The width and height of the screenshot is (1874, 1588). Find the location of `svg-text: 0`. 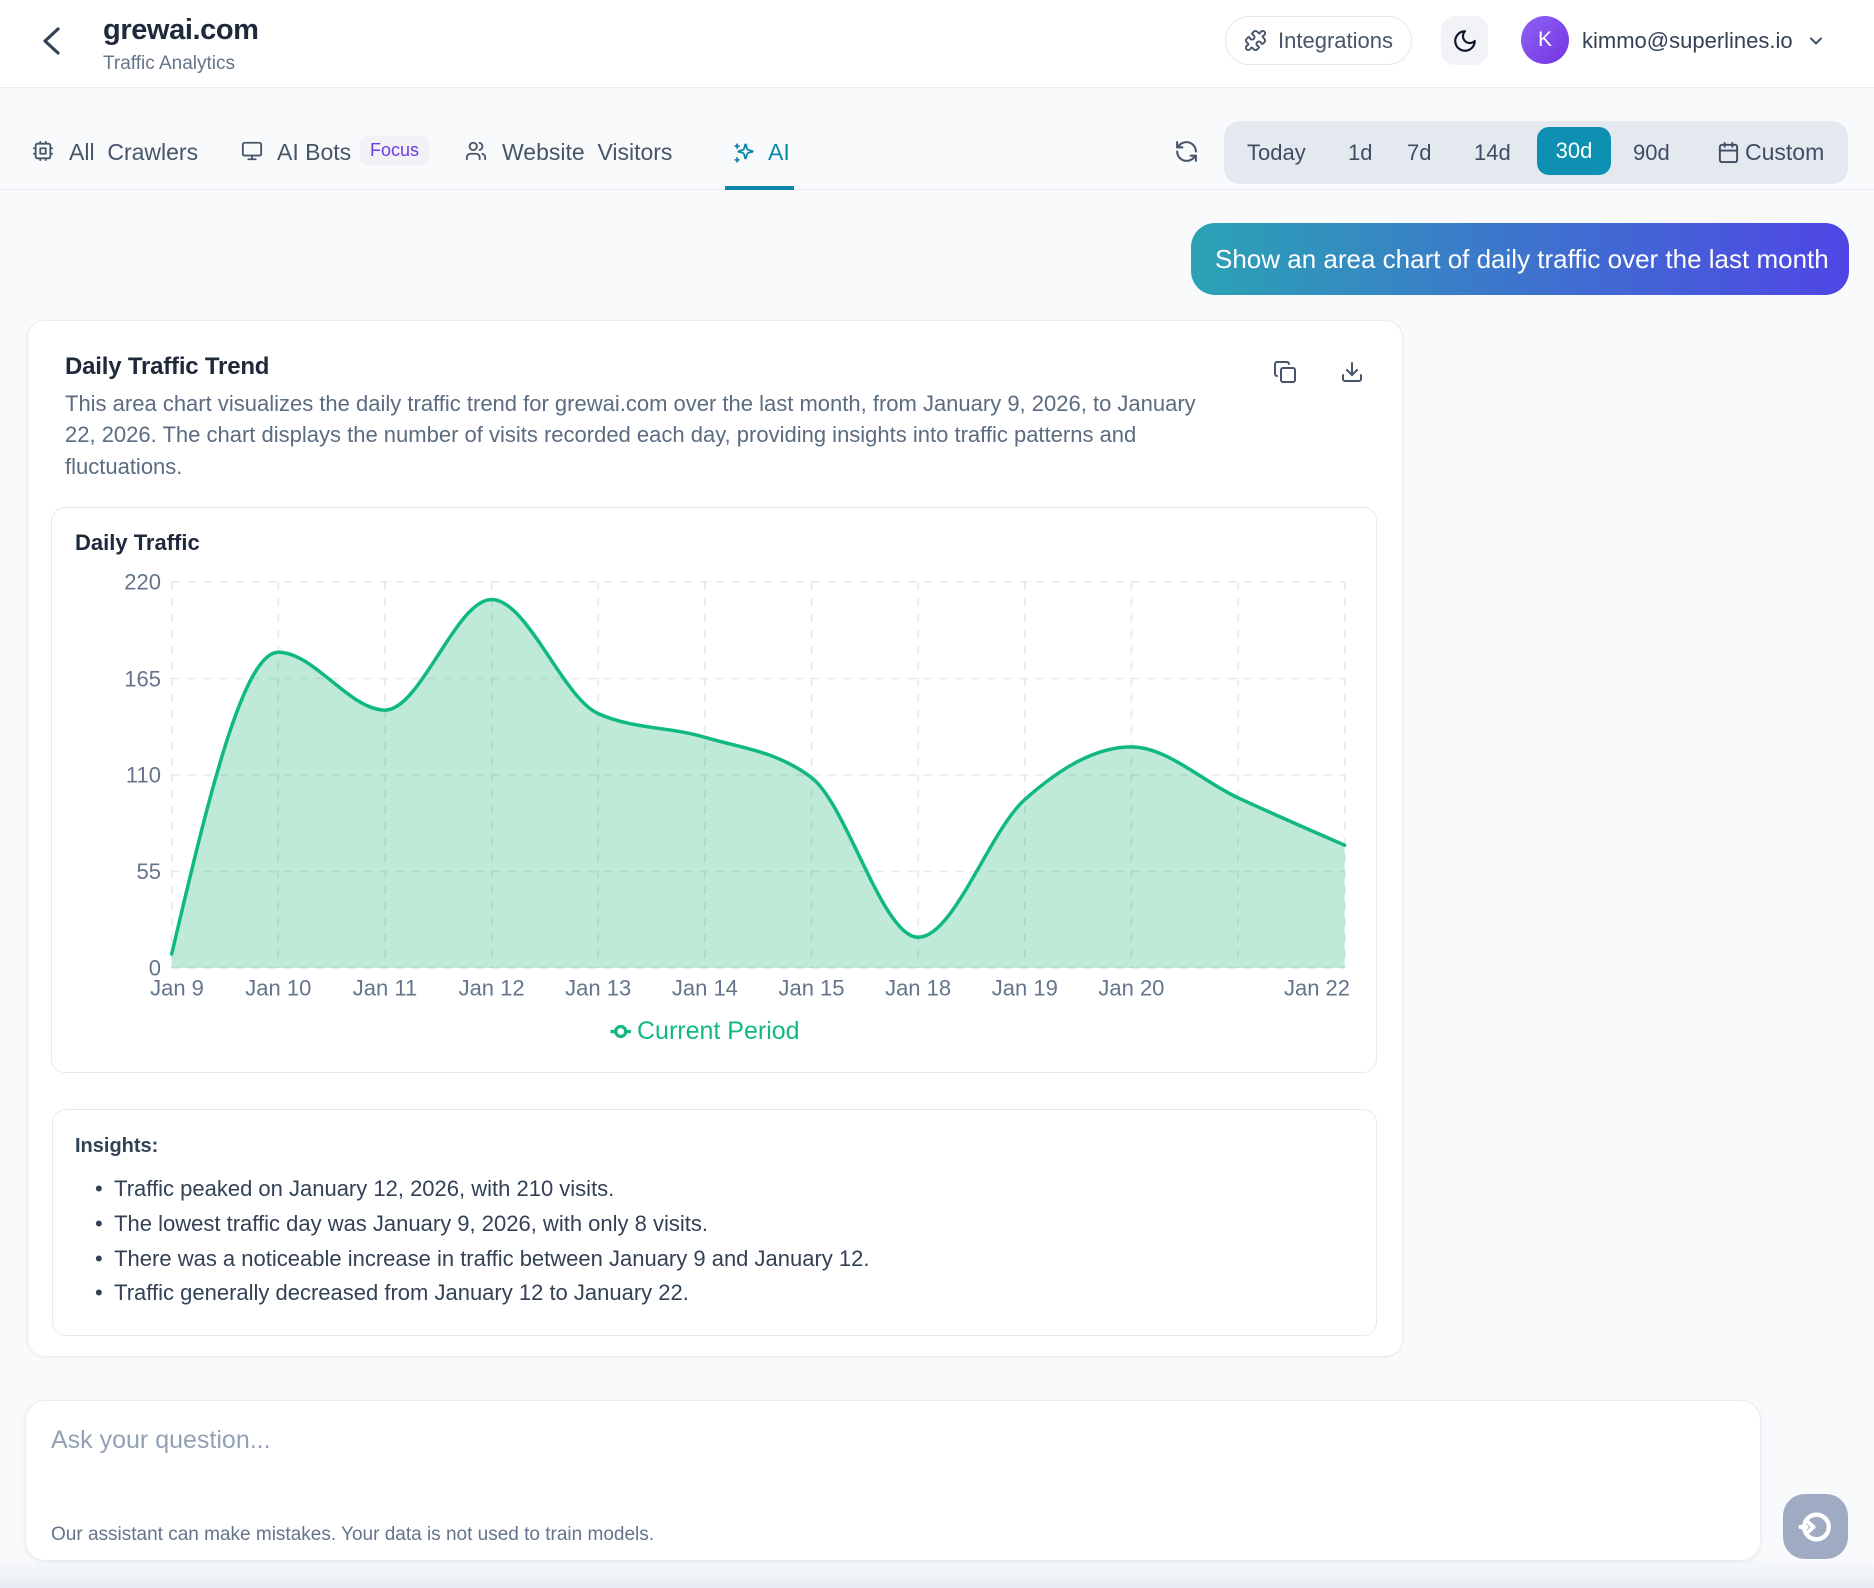

svg-text: 0 is located at coordinates (155, 968).